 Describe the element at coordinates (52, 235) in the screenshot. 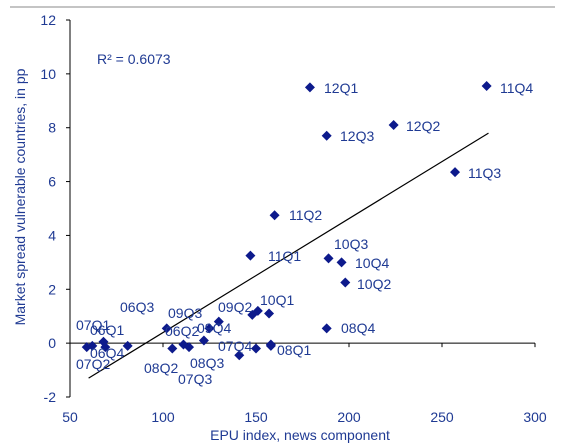

I see `y-tick-label: 4` at that location.